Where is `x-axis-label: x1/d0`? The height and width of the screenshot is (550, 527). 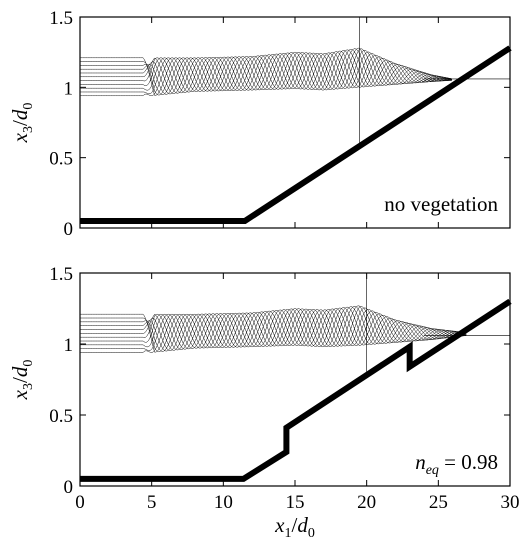 x-axis-label: x1/d0 is located at coordinates (294, 527).